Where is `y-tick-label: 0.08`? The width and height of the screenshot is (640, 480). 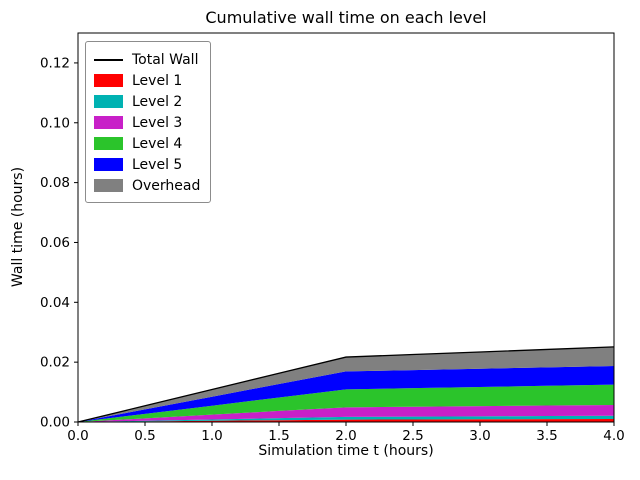
y-tick-label: 0.08 is located at coordinates (55, 183).